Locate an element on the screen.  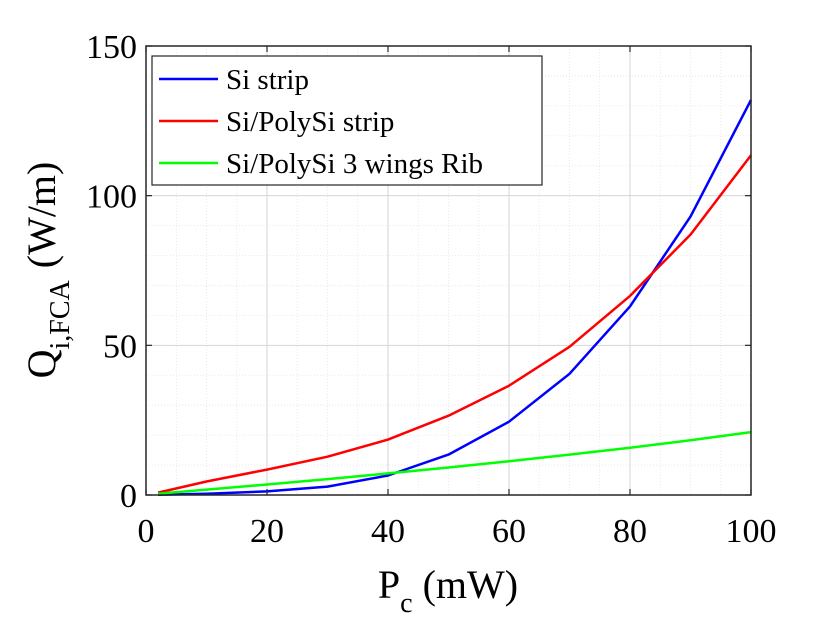
x-tick-label: 40 is located at coordinates (388, 531).